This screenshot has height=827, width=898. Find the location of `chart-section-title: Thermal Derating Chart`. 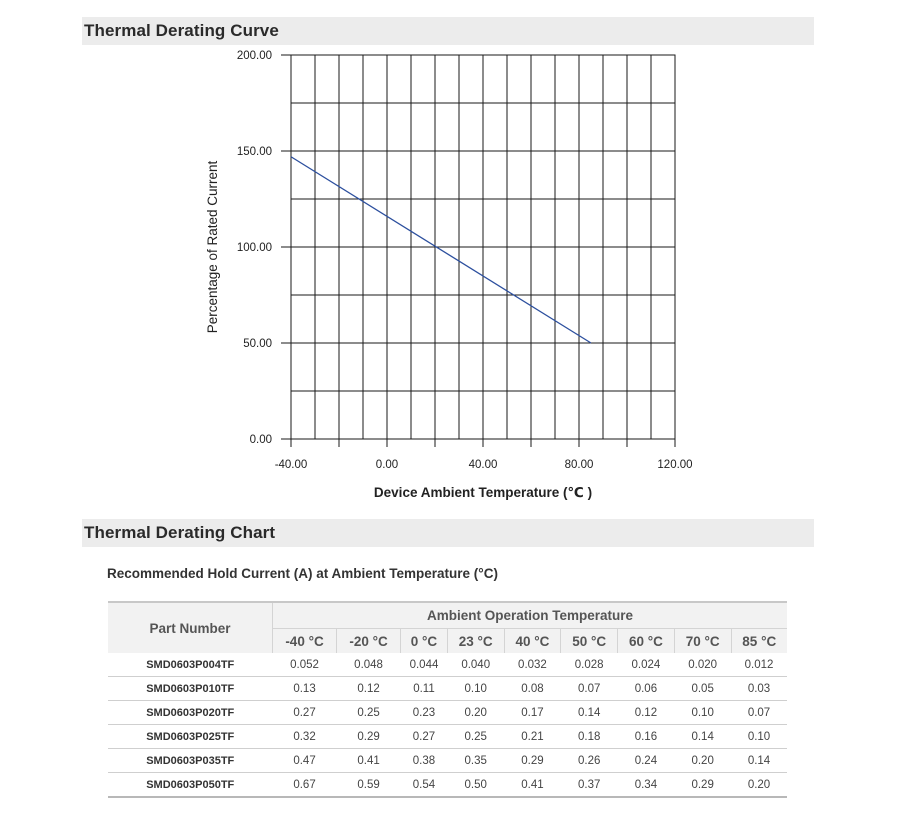

chart-section-title: Thermal Derating Chart is located at coordinates (180, 532).